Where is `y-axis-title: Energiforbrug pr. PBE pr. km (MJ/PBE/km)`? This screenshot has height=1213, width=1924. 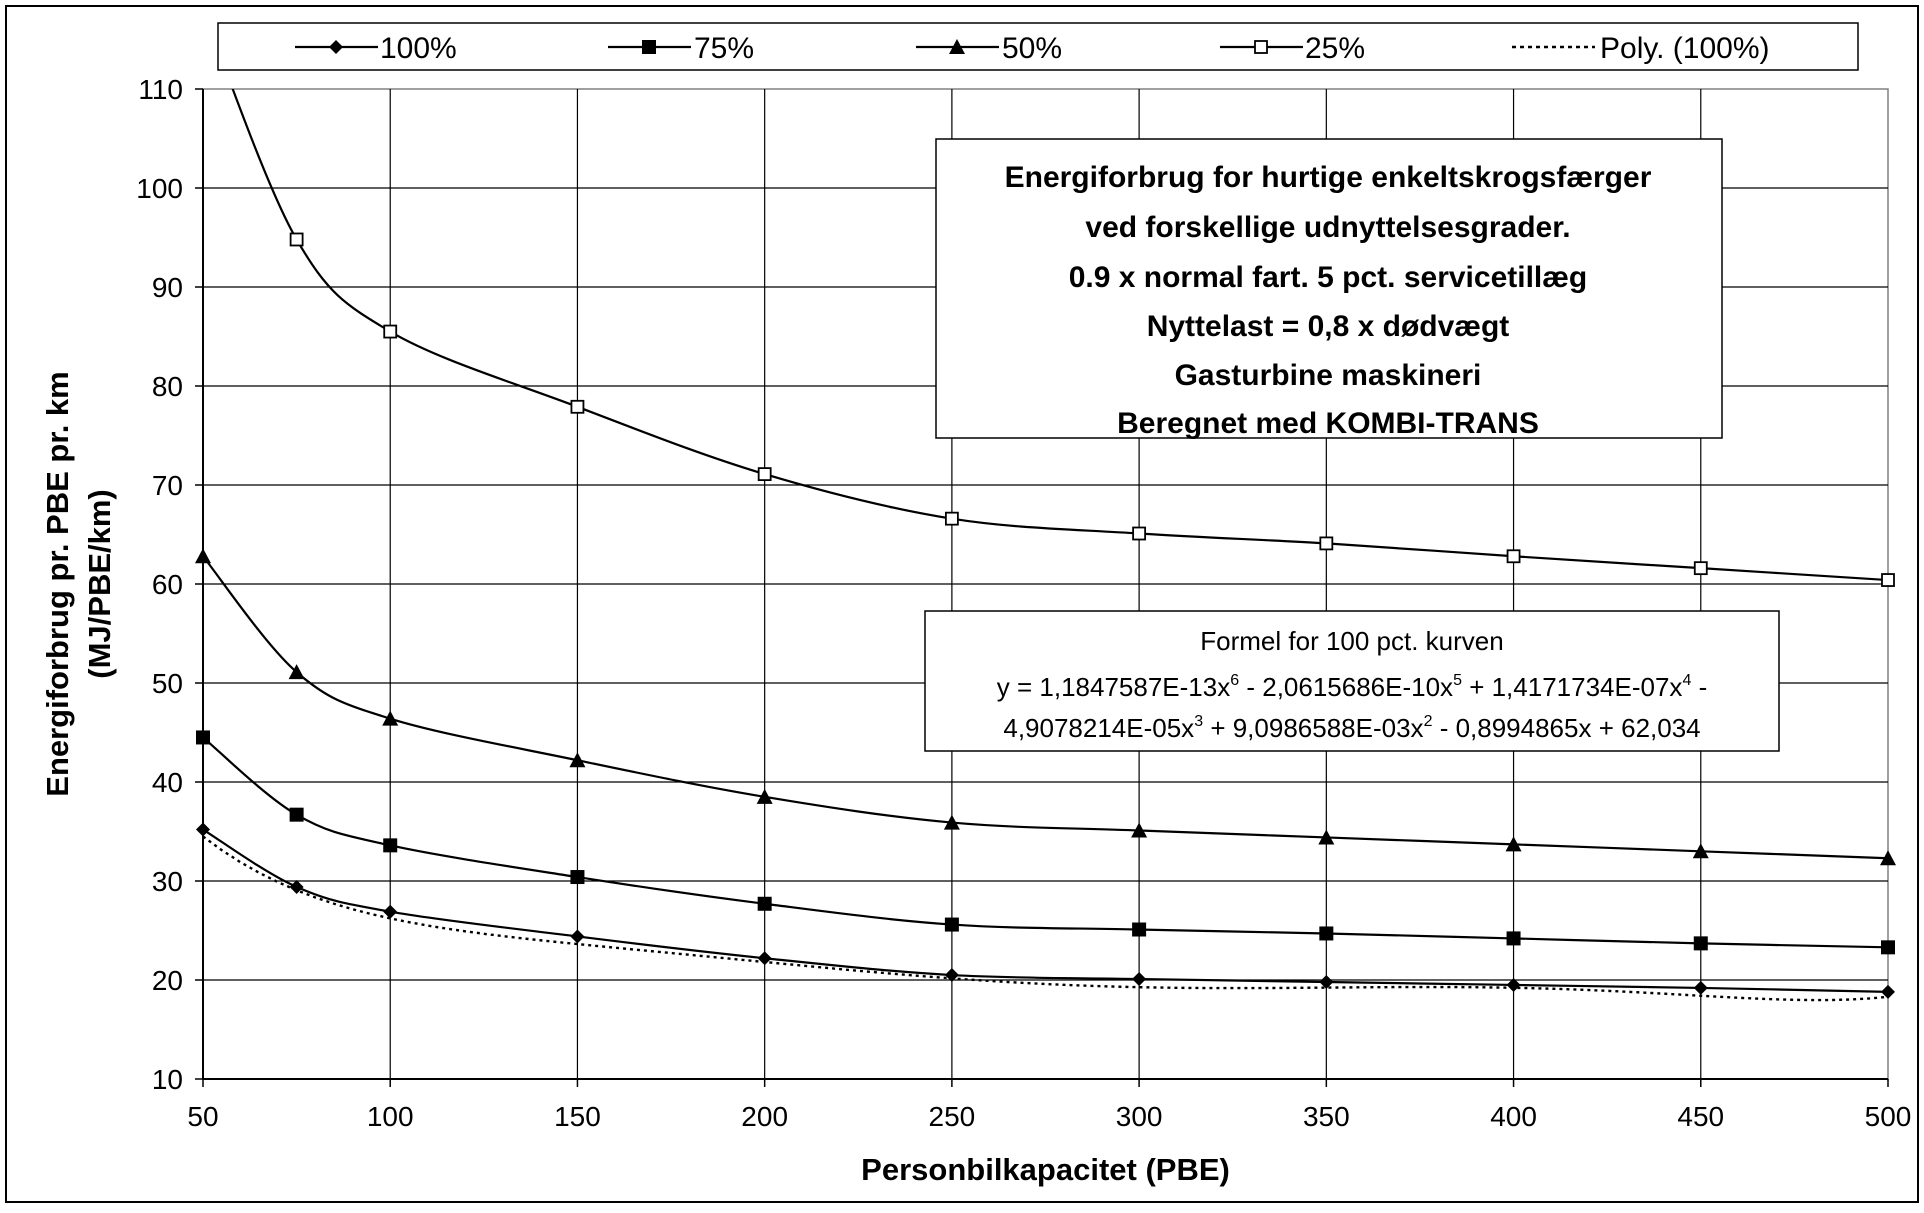
y-axis-title: Energiforbrug pr. PBE pr. km (MJ/PBE/km) is located at coordinates (78, 583).